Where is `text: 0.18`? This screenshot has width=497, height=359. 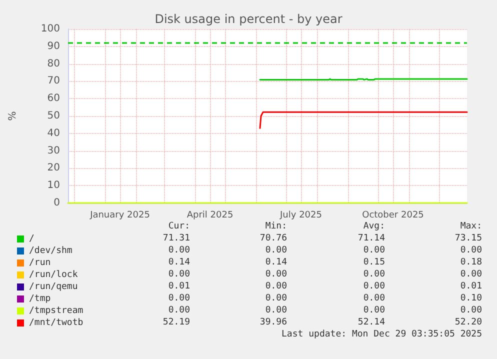
text: 0.18 is located at coordinates (471, 263).